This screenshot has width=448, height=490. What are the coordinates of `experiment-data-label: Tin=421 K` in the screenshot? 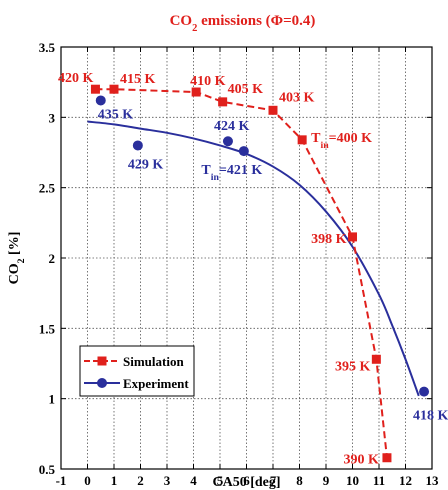 It's located at (231, 173).